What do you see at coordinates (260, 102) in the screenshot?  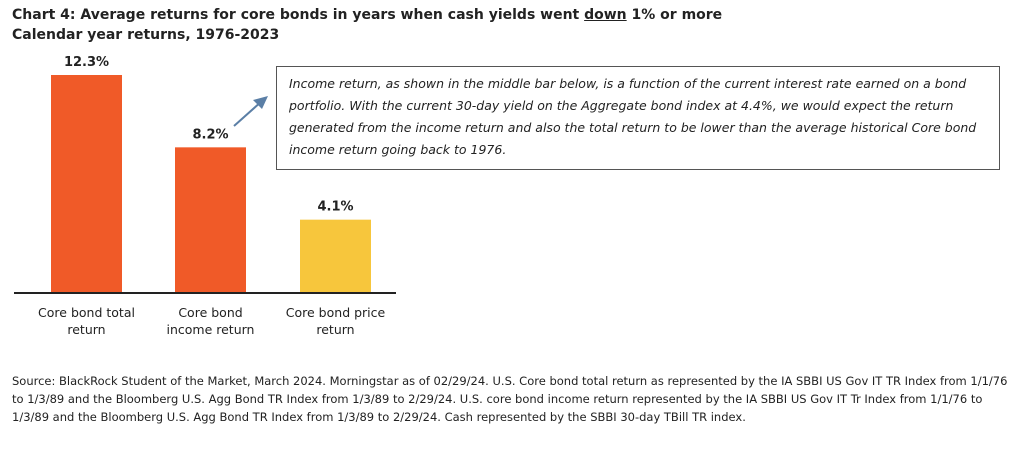 I see `callout-arrow-head` at bounding box center [260, 102].